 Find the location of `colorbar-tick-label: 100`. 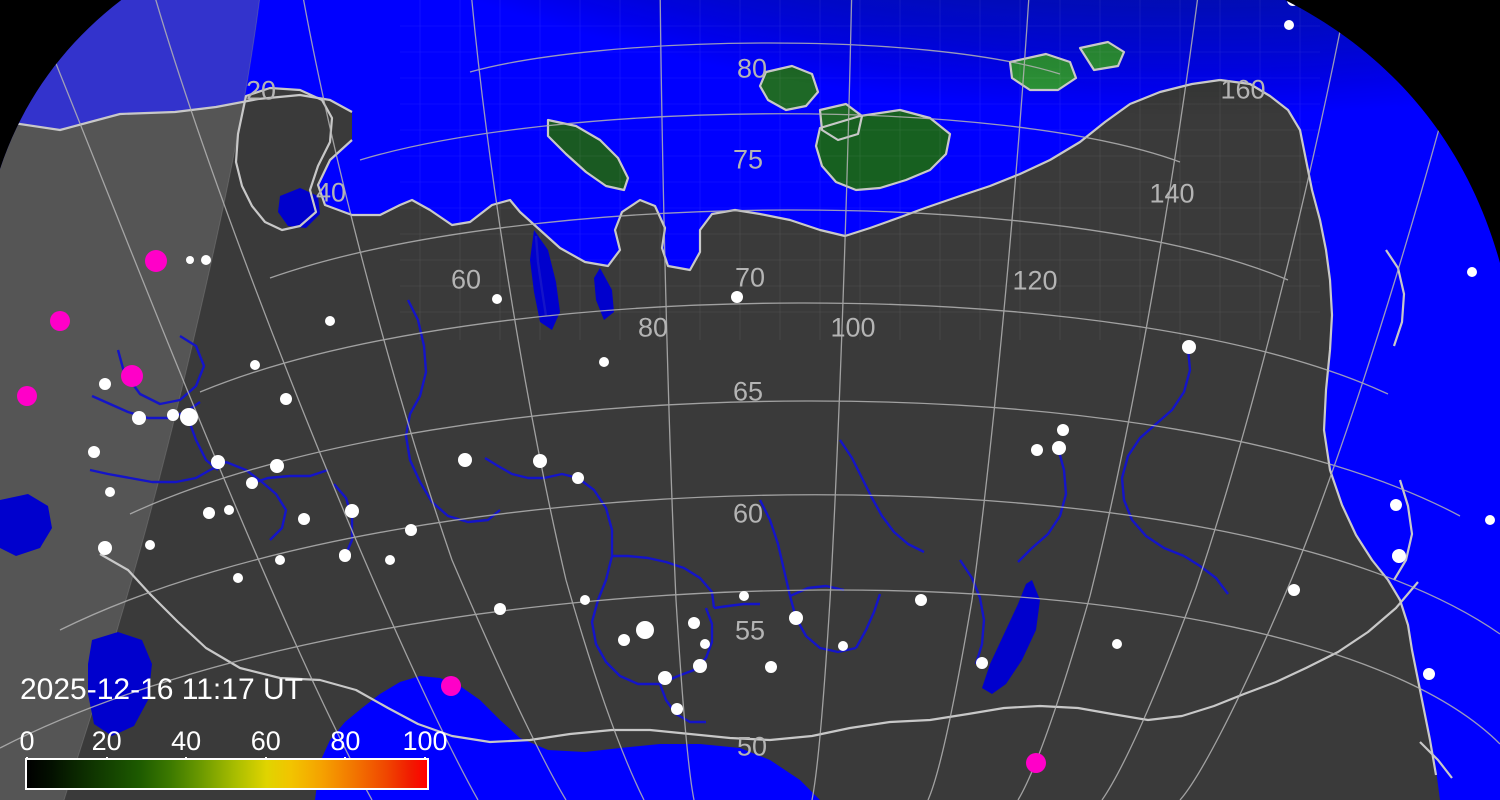

colorbar-tick-label: 100 is located at coordinates (425, 741).